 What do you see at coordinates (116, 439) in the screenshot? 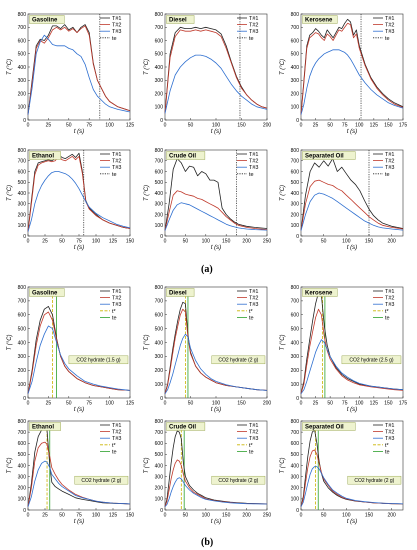
I see `legend-label: T#3` at bounding box center [116, 439].